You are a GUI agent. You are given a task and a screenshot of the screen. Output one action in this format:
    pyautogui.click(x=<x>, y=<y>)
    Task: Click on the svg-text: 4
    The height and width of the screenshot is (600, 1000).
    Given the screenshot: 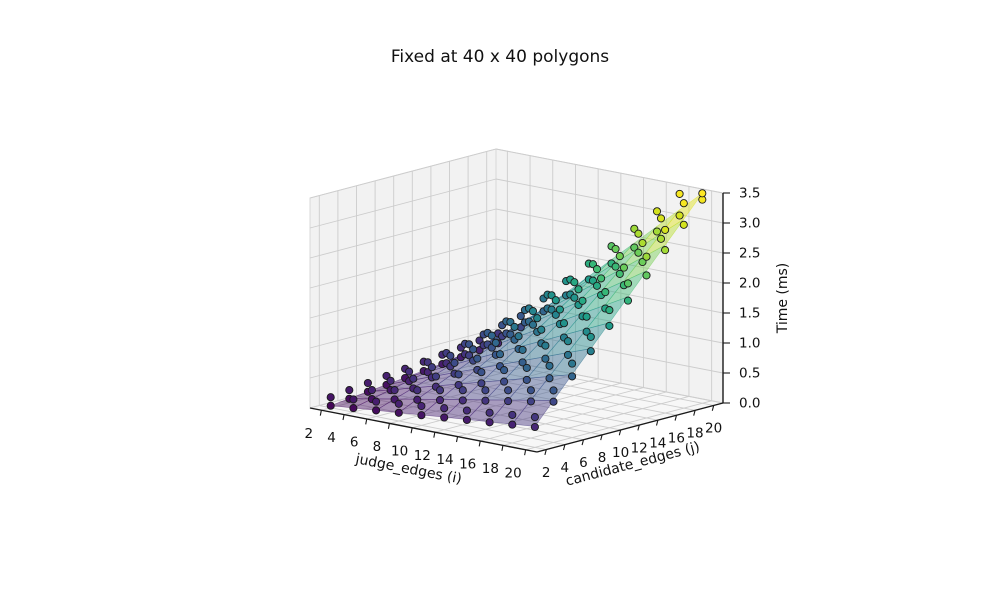 What is the action you would take?
    pyautogui.click(x=565, y=468)
    